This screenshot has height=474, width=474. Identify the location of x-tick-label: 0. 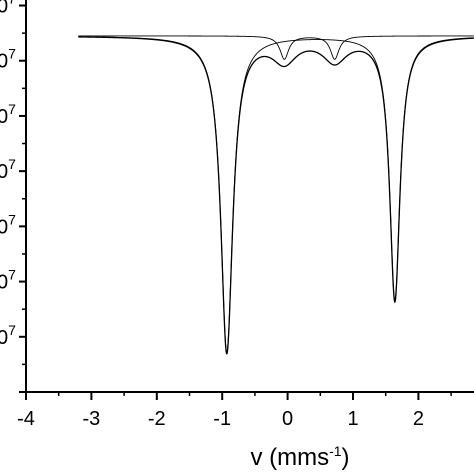
(287, 419).